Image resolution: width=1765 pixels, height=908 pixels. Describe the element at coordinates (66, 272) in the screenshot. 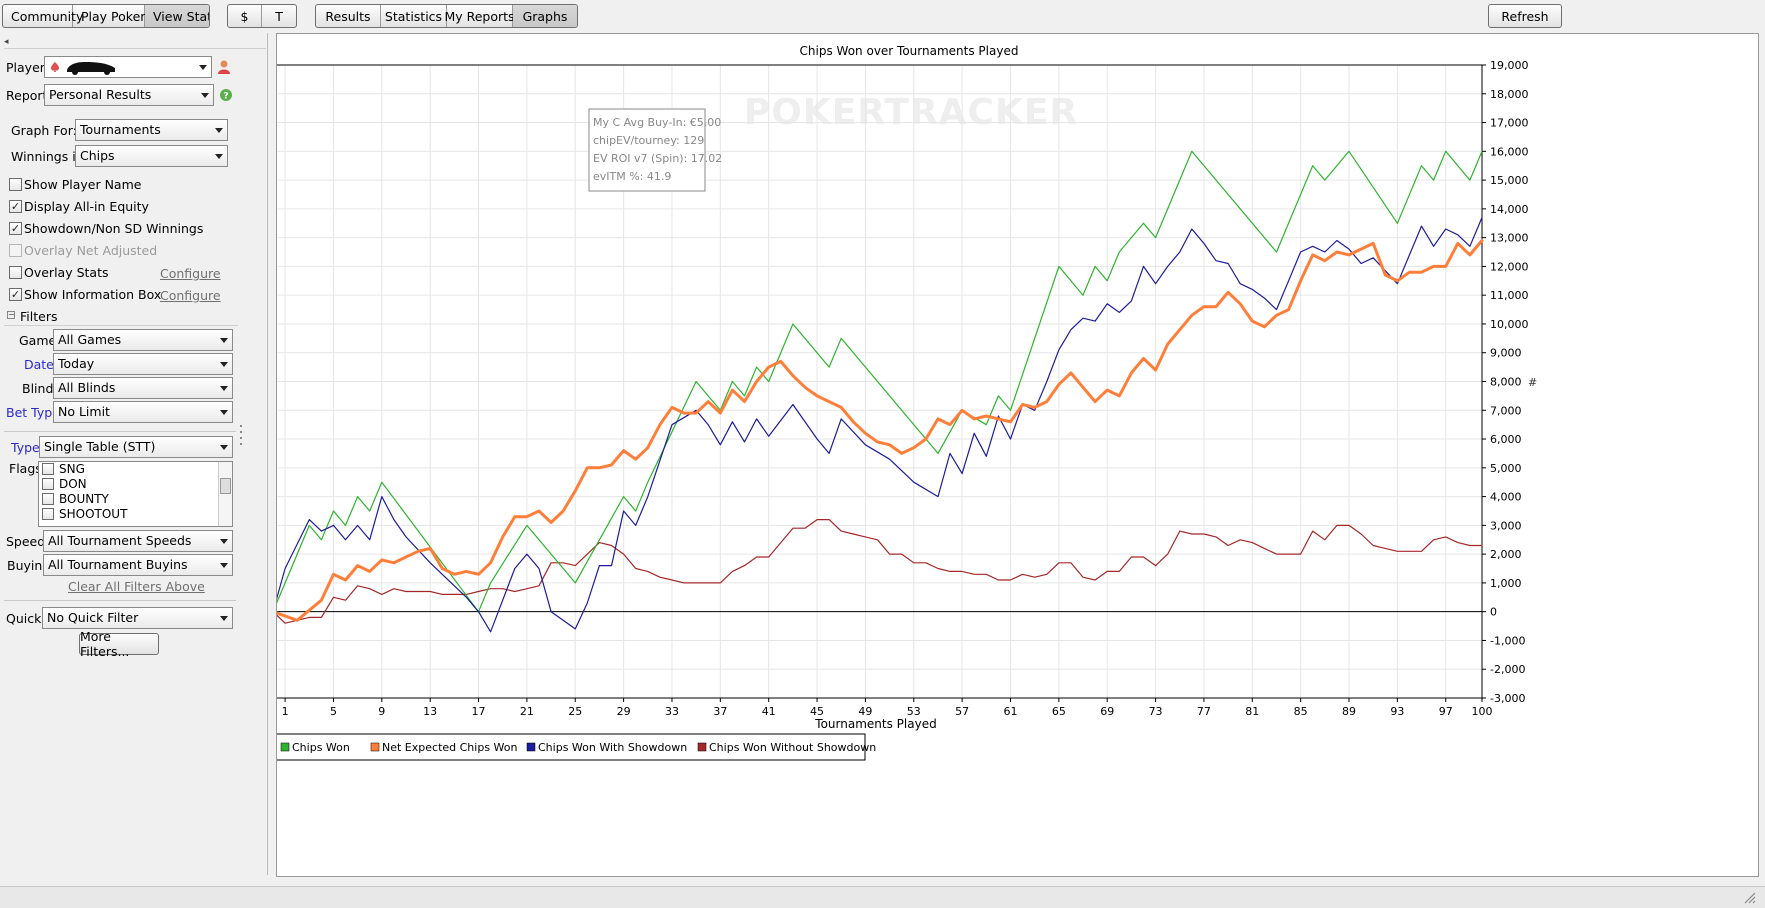

I see `overlay-stats-label: Overlay Stats` at that location.